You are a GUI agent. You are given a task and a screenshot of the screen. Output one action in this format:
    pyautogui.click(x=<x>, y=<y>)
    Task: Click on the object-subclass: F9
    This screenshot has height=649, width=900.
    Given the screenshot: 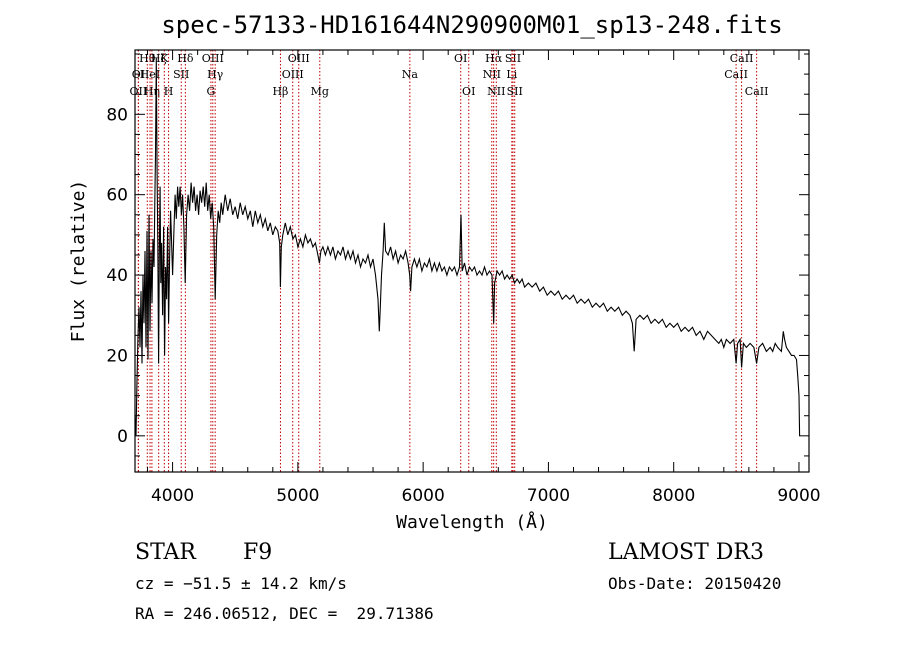 What is the action you would take?
    pyautogui.click(x=258, y=552)
    